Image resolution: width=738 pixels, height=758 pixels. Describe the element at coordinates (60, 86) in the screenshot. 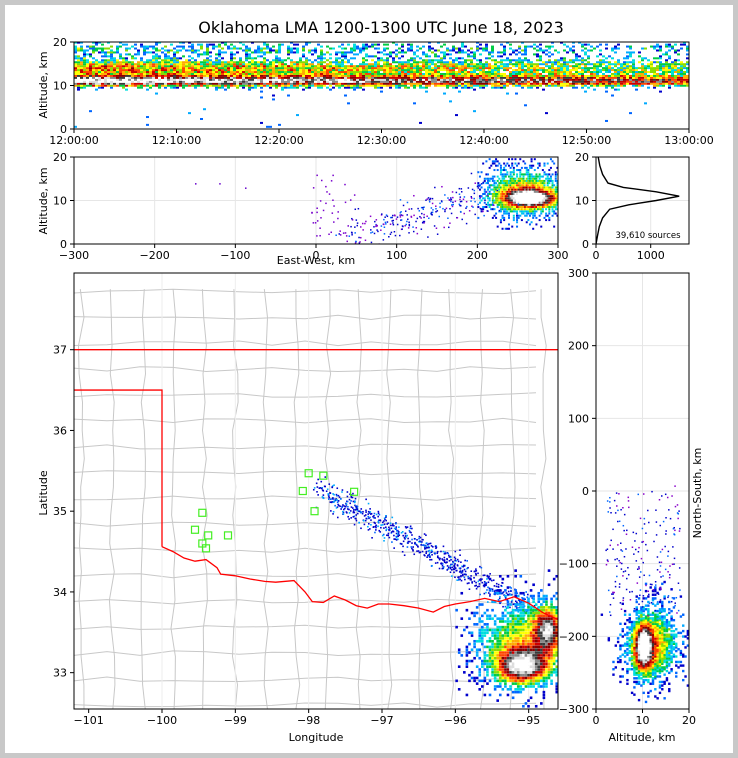

I see `altitude-time-y-tick-label: 10` at that location.